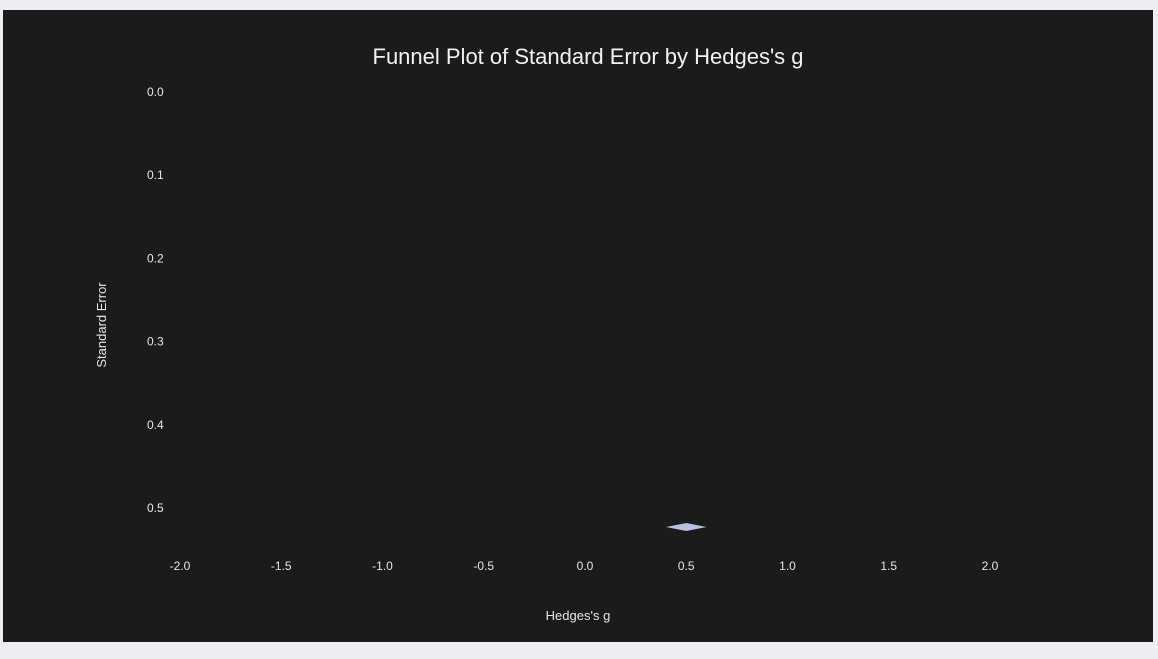 The image size is (1158, 659). Describe the element at coordinates (990, 566) in the screenshot. I see `x-tick-label: 2.0` at that location.